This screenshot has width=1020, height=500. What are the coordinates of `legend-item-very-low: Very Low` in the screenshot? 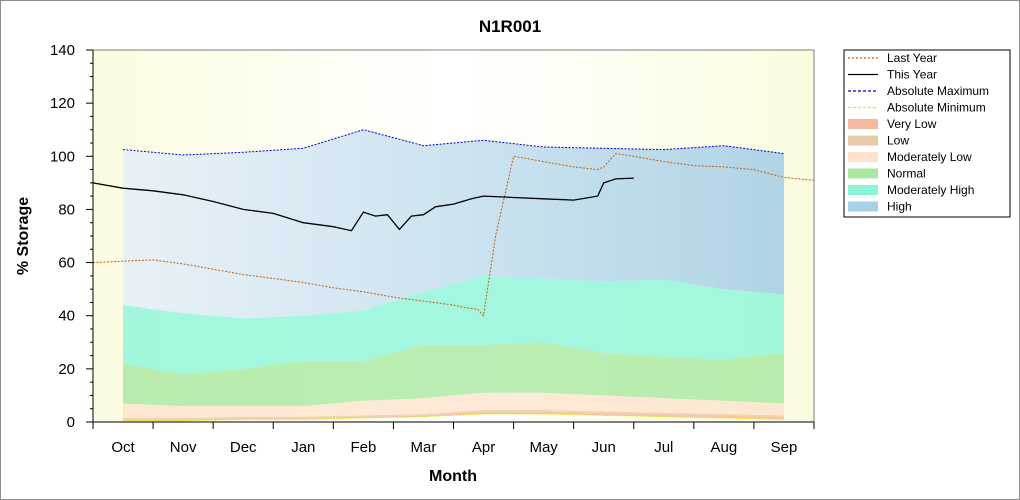 It's located at (892, 124).